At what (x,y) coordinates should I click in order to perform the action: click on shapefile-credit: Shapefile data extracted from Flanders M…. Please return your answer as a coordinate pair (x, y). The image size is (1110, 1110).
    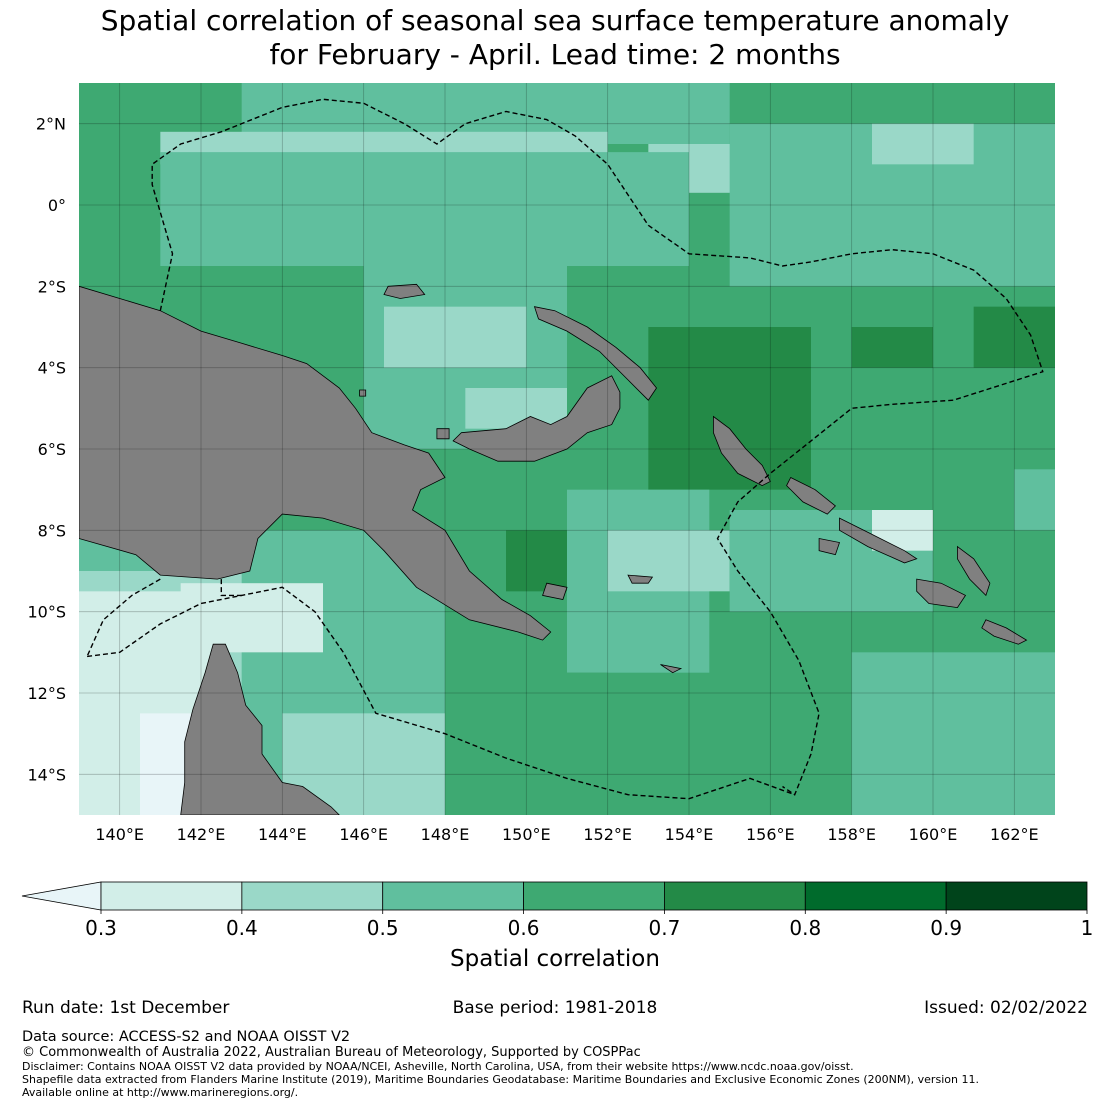
    Looking at the image, I should click on (500, 1079).